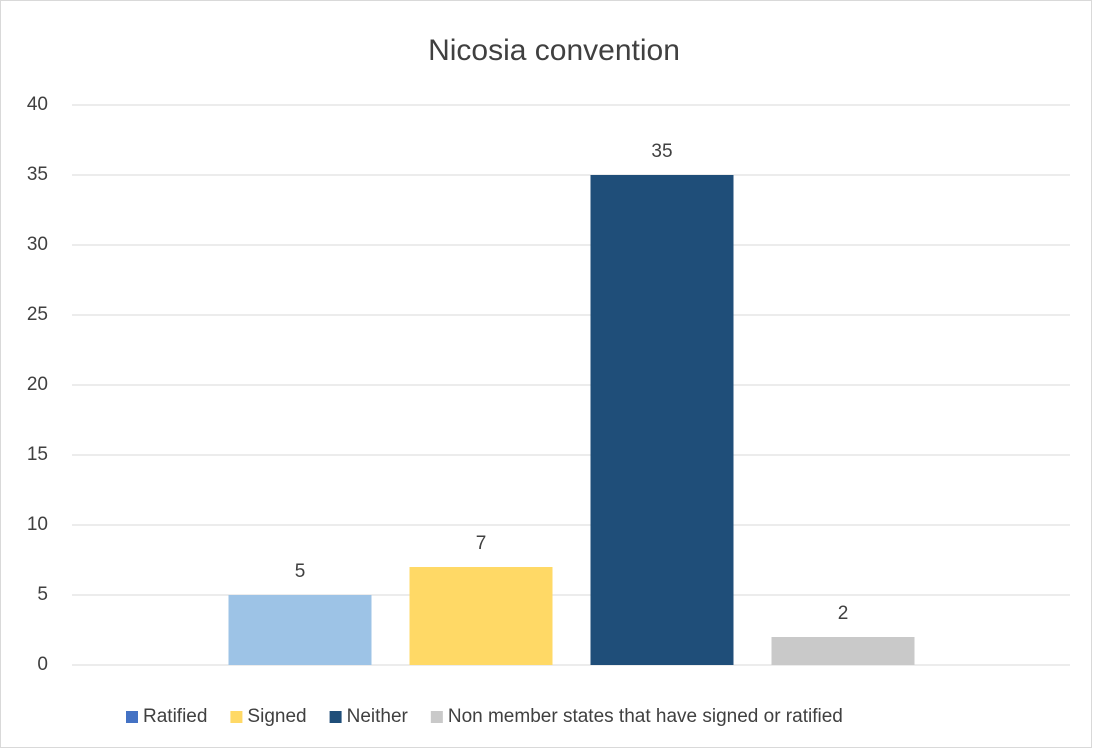 This screenshot has width=1093, height=749. I want to click on data-label: 7, so click(481, 543).